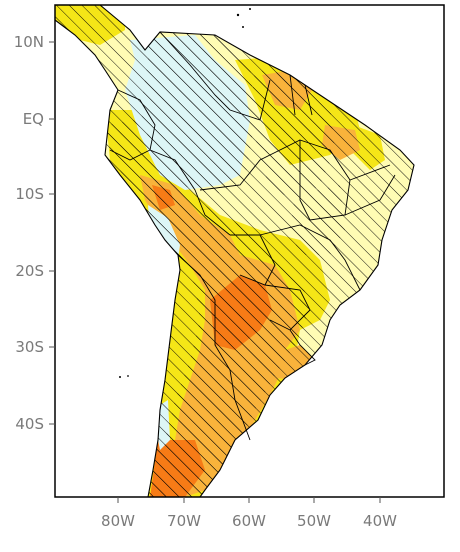 Image resolution: width=460 pixels, height=552 pixels. What do you see at coordinates (118, 521) in the screenshot?
I see `lon-label-80w: 80W` at bounding box center [118, 521].